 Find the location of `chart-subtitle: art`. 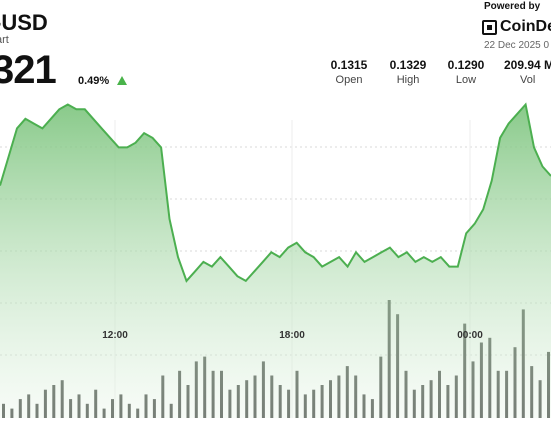

chart-subtitle: art is located at coordinates (4, 40).